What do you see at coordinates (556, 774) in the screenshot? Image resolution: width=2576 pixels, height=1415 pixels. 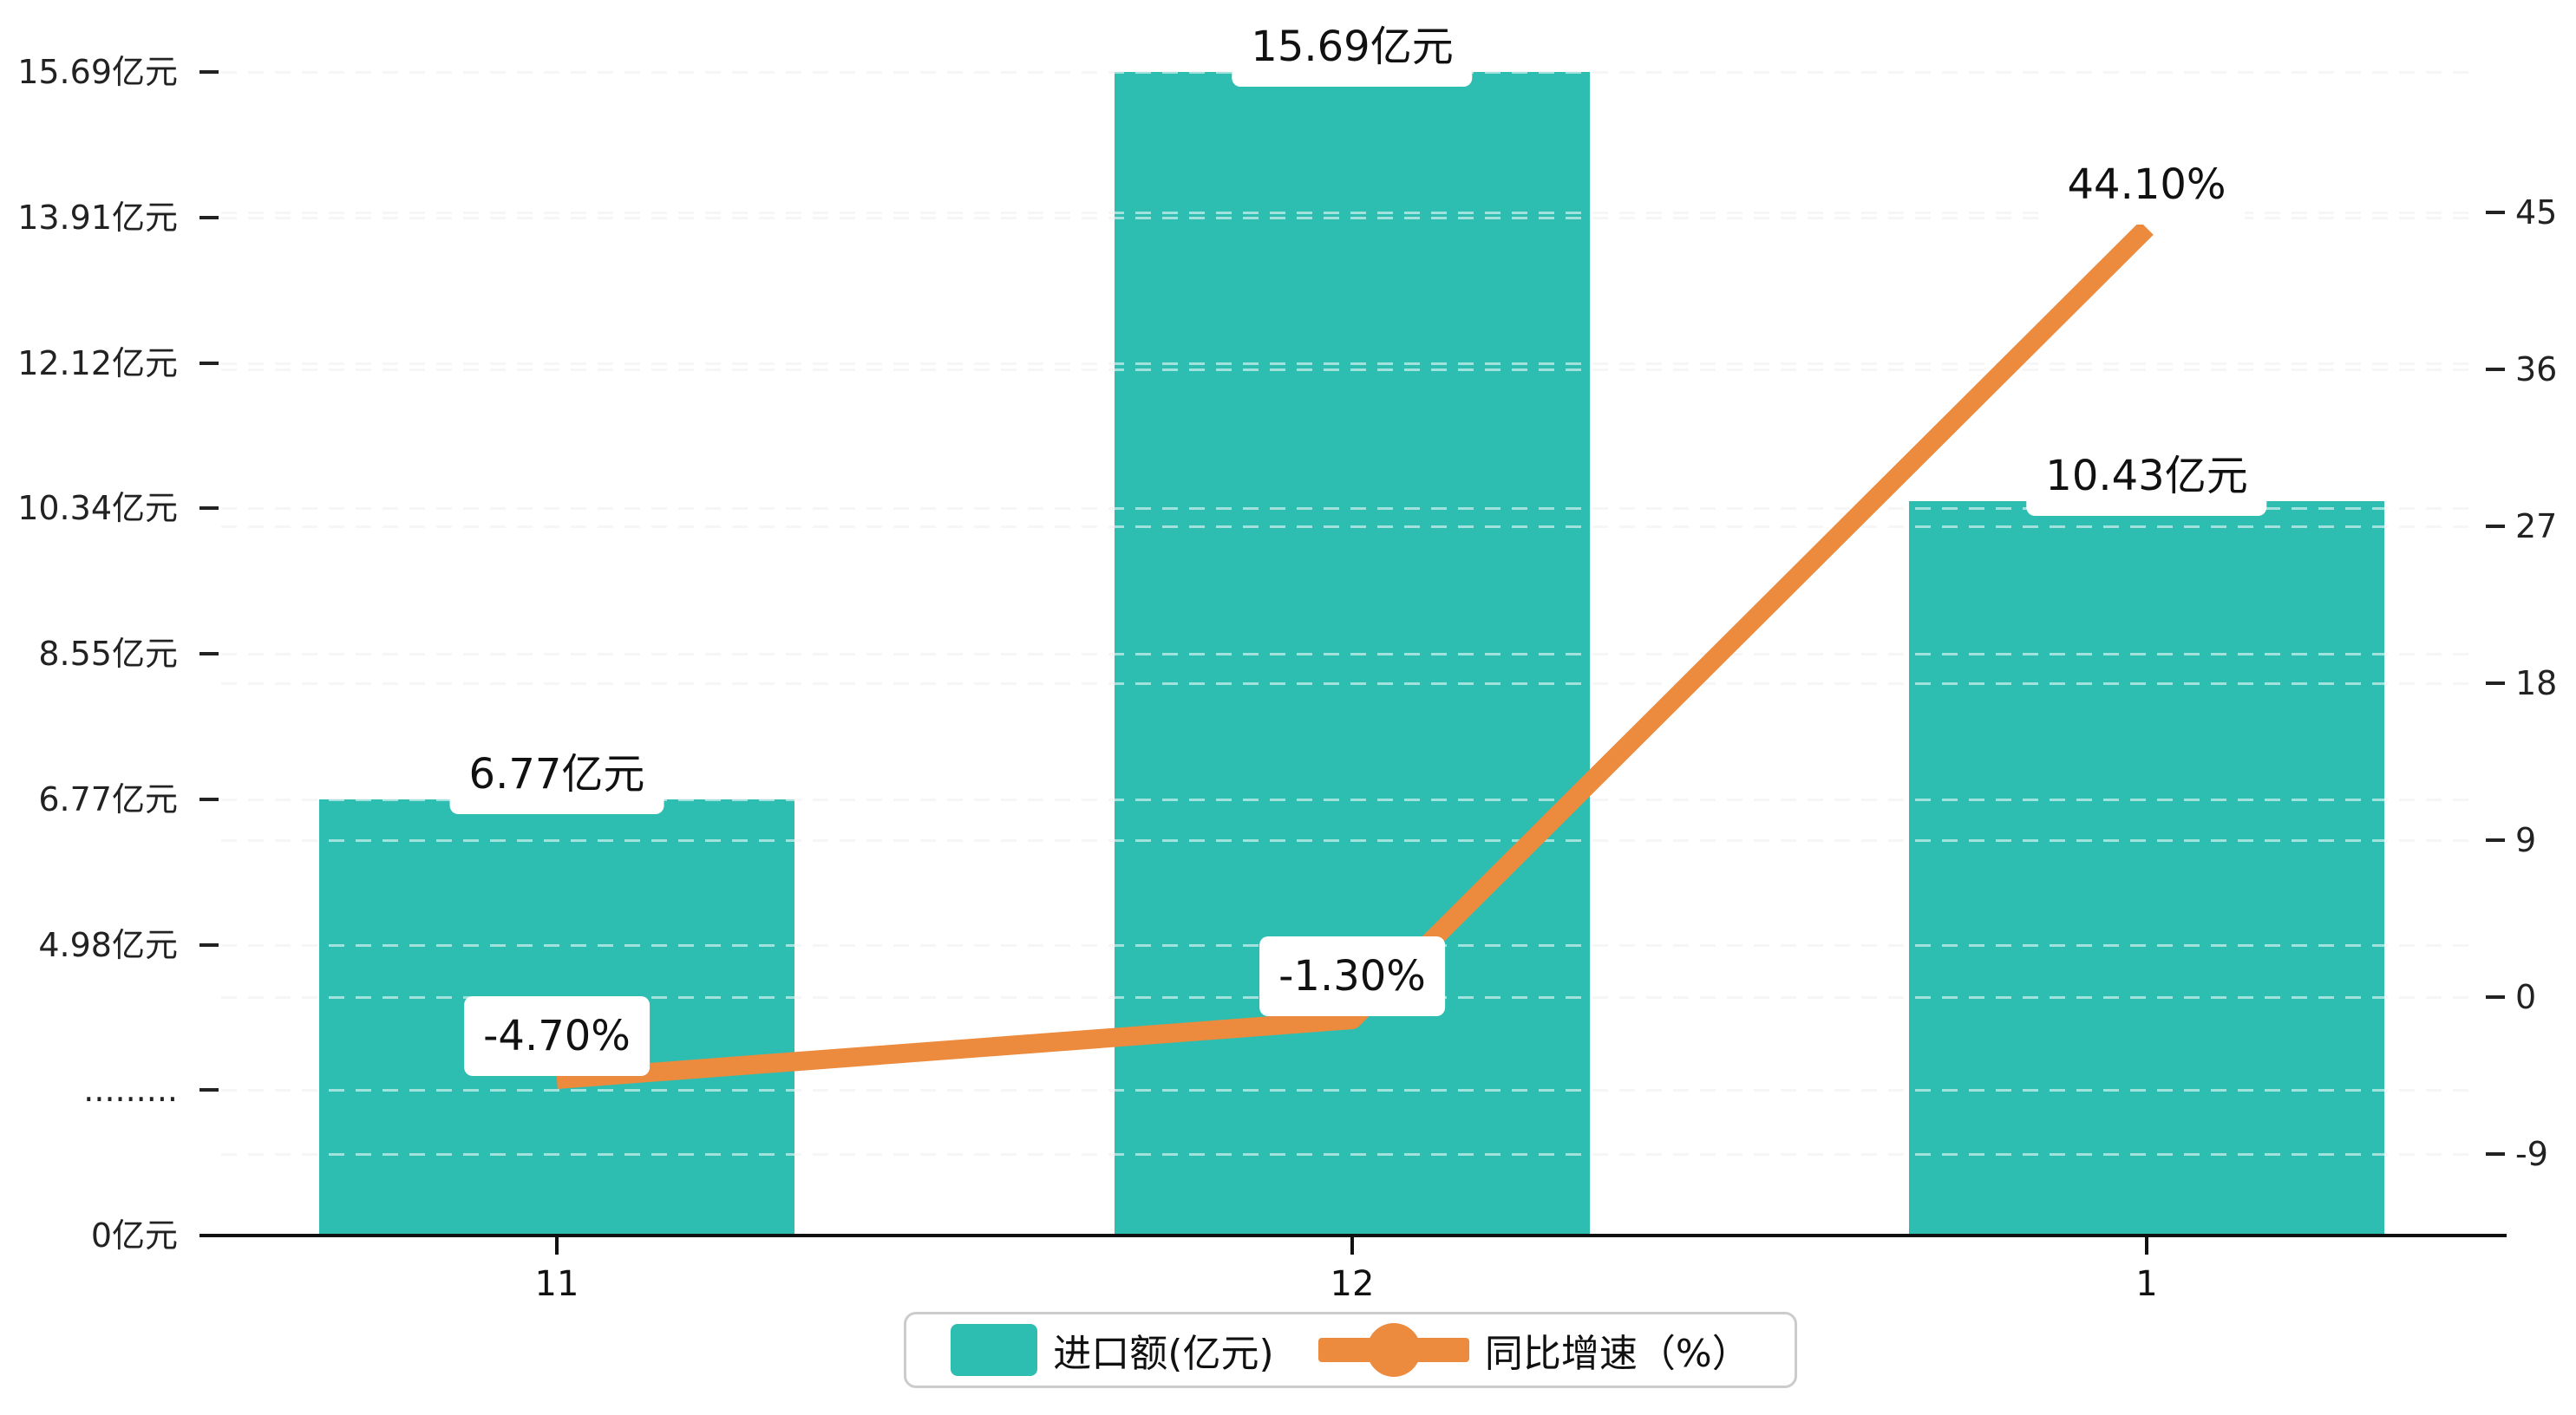 I see `bar-value-label: 6.77亿元` at bounding box center [556, 774].